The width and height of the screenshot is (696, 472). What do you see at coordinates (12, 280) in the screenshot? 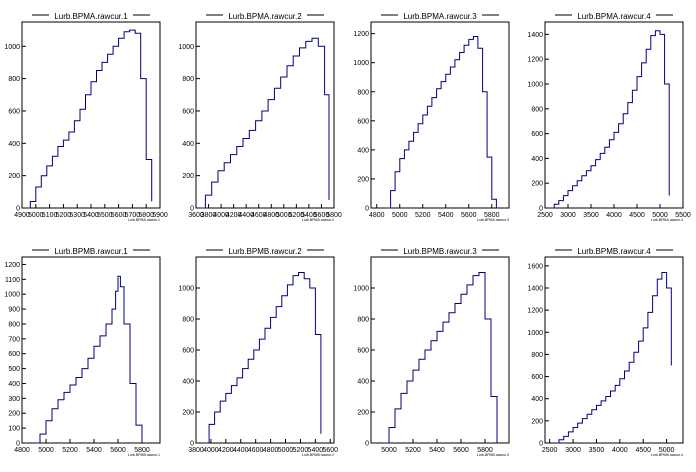
I see `y-tick-label: 1100` at bounding box center [12, 280].